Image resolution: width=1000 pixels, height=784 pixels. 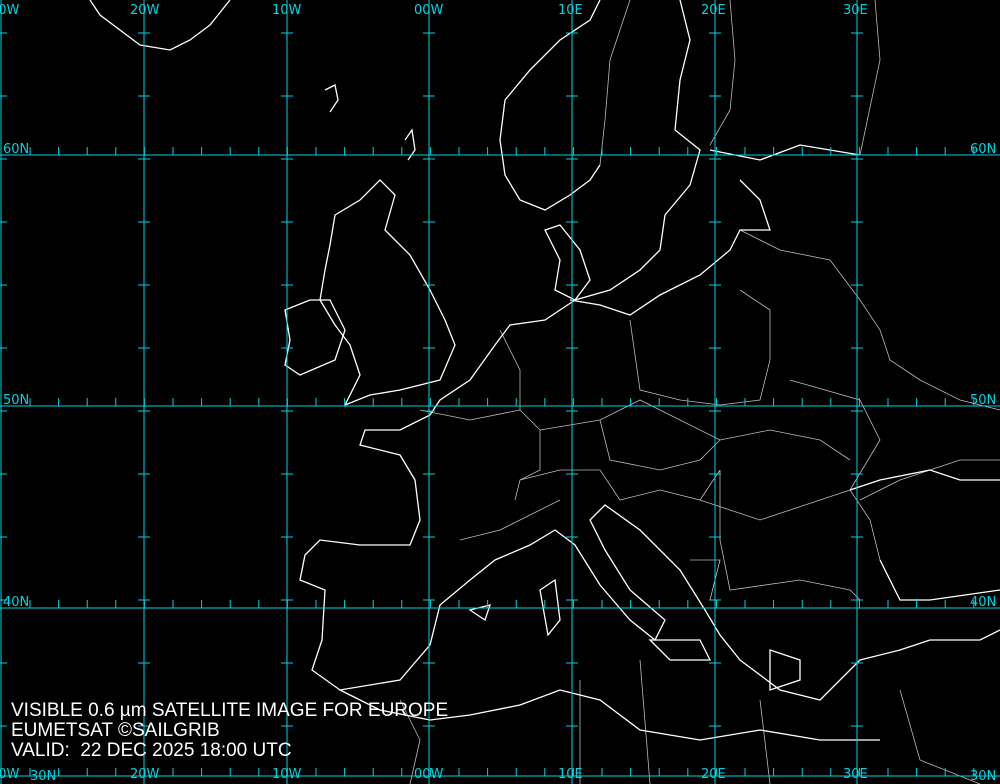 What do you see at coordinates (983, 776) in the screenshot?
I see `lat-label-right-30n: 30N` at bounding box center [983, 776].